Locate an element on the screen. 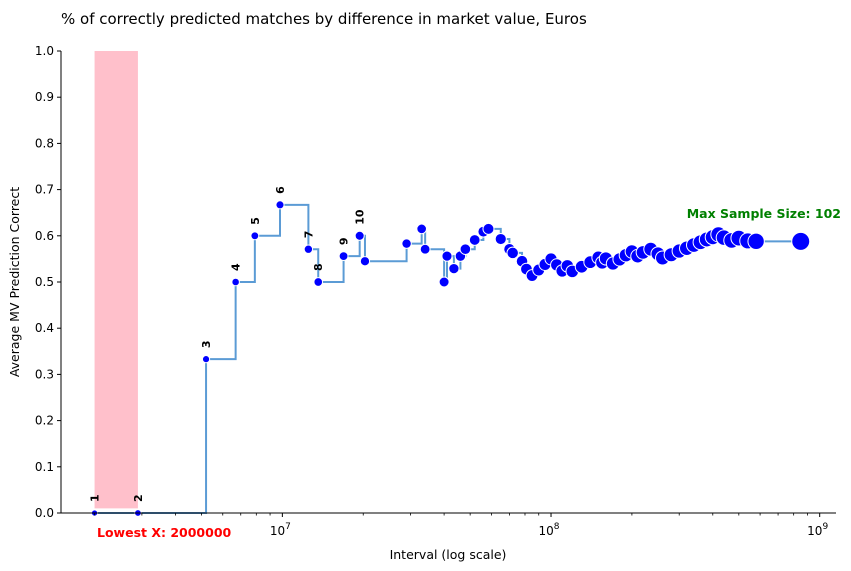 The width and height of the screenshot is (851, 571). x-tick-label: 10⁷ is located at coordinates (280, 530).